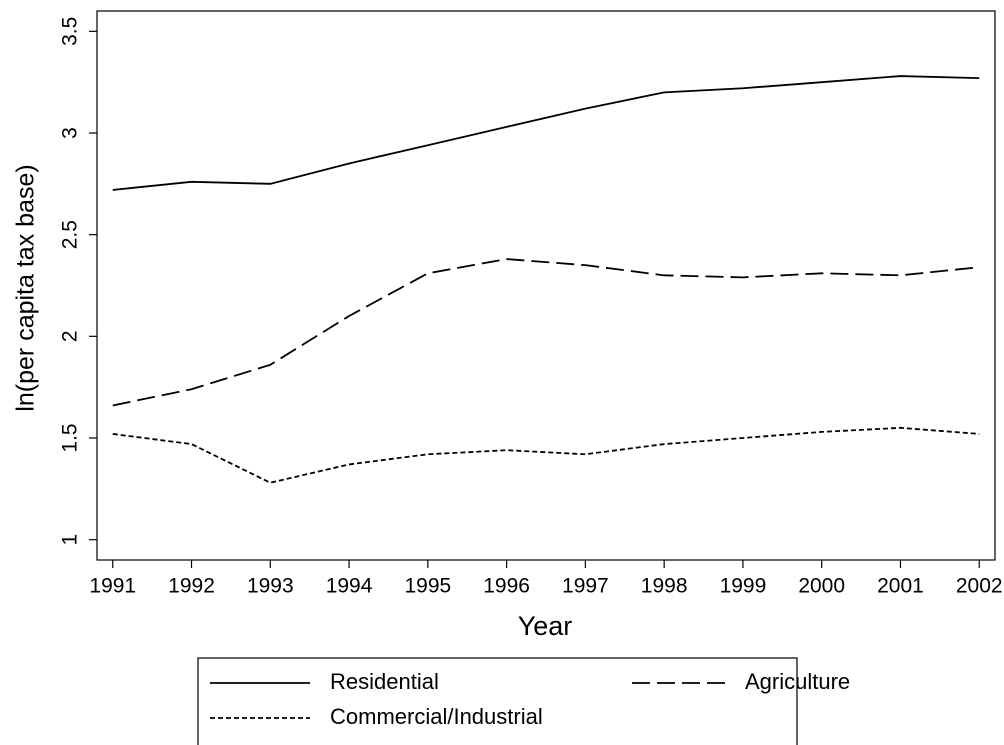 Image resolution: width=1004 pixels, height=745 pixels. I want to click on x-tick-label: 1993, so click(270, 586).